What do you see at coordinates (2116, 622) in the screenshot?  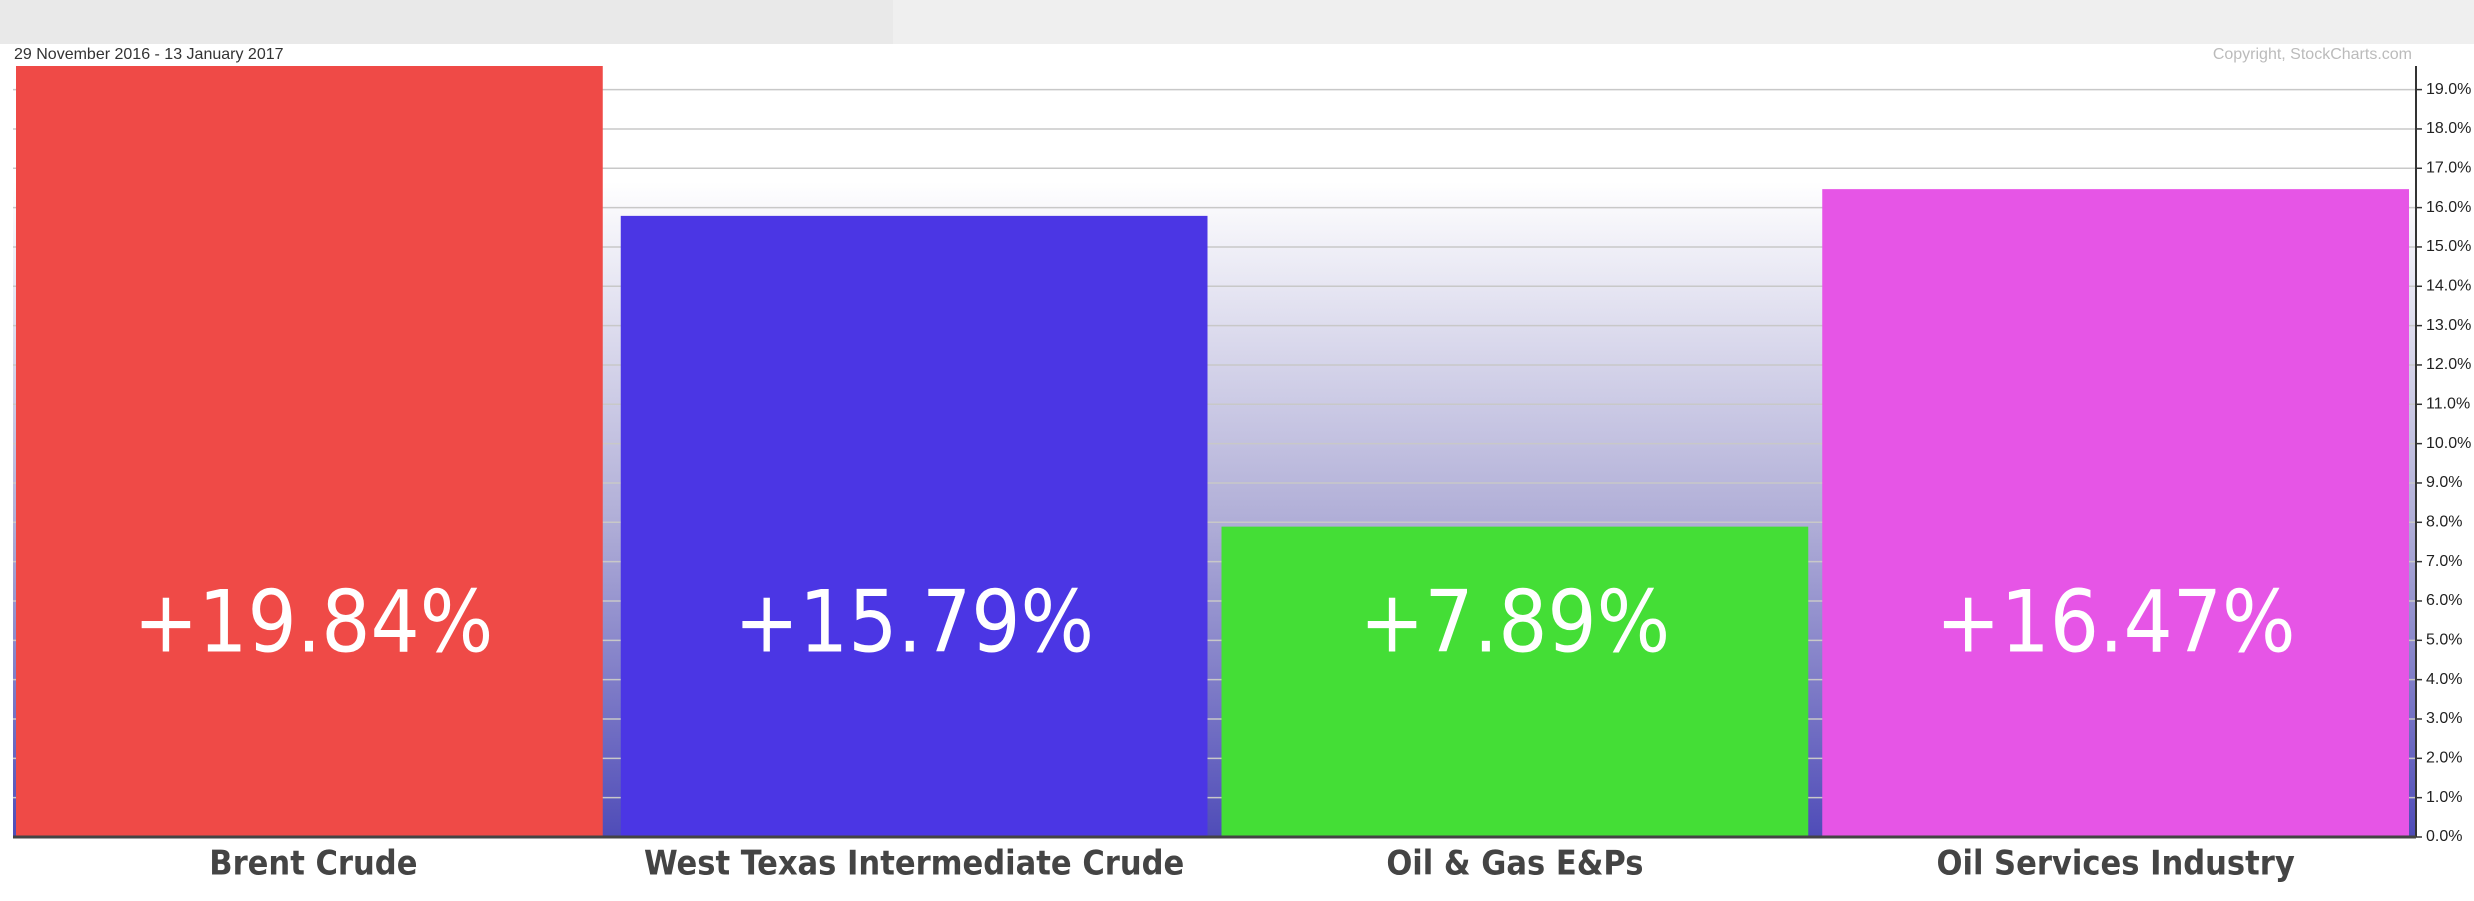 I see `value-label: +16.47%` at bounding box center [2116, 622].